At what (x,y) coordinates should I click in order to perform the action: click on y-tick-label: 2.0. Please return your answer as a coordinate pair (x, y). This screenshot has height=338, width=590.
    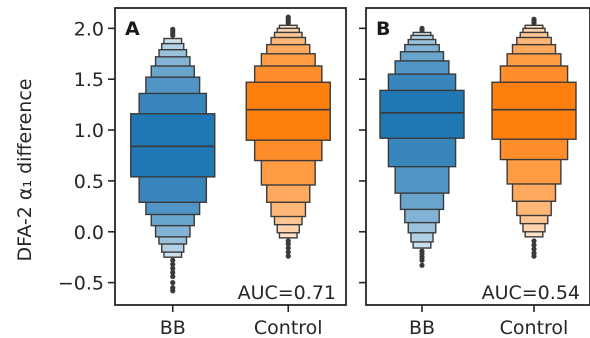
    Looking at the image, I should click on (89, 29).